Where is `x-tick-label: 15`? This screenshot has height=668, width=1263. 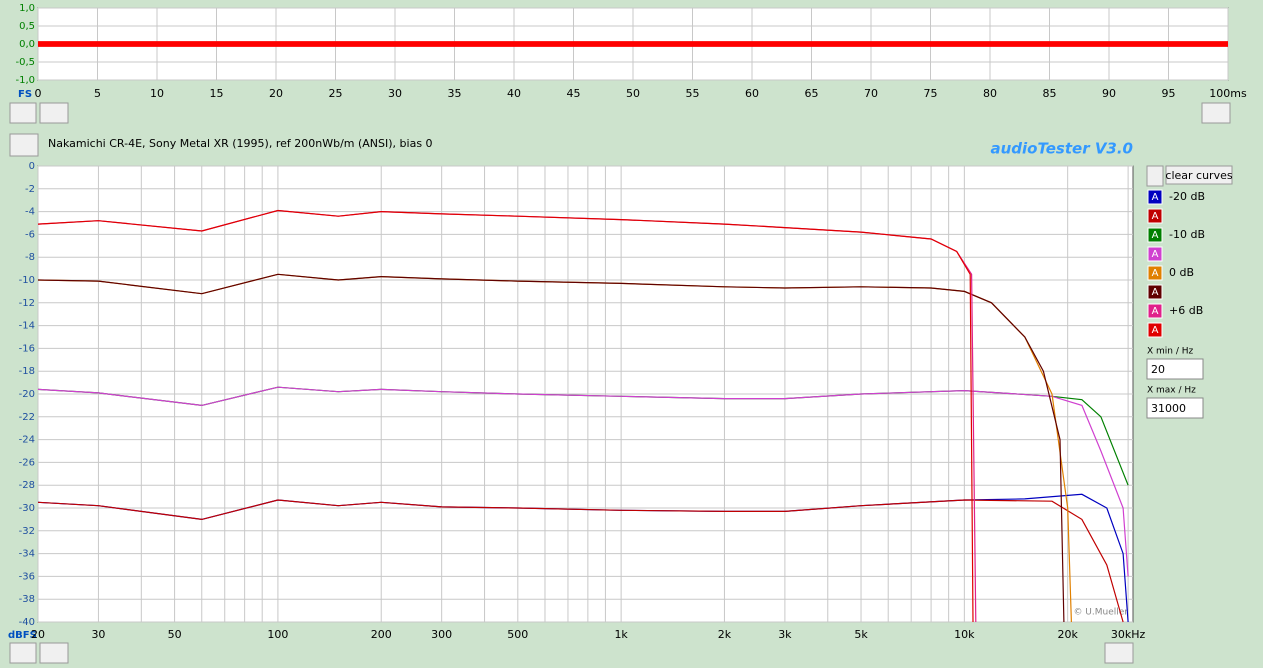 x-tick-label: 15 is located at coordinates (217, 93).